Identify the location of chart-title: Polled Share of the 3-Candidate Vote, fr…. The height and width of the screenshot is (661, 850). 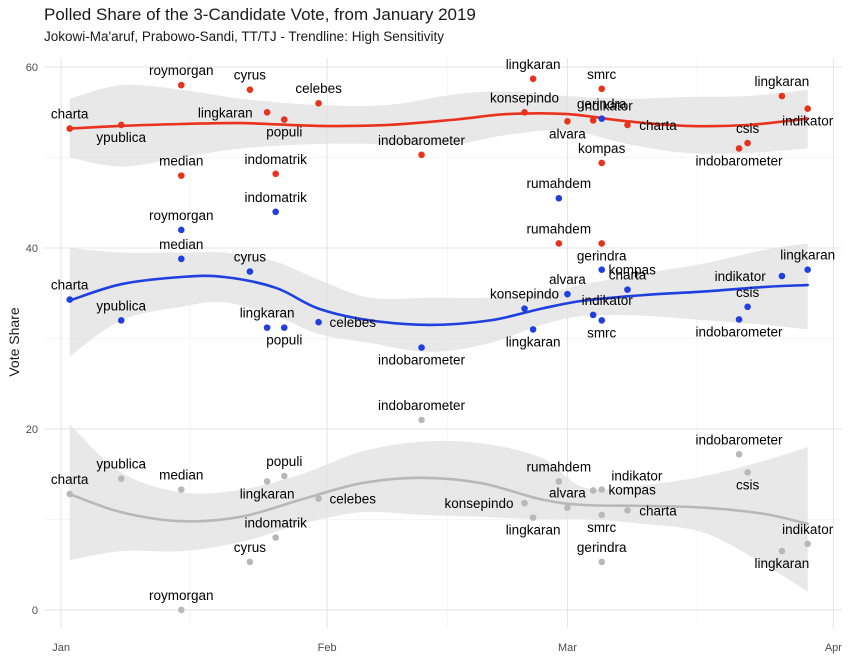
(260, 14).